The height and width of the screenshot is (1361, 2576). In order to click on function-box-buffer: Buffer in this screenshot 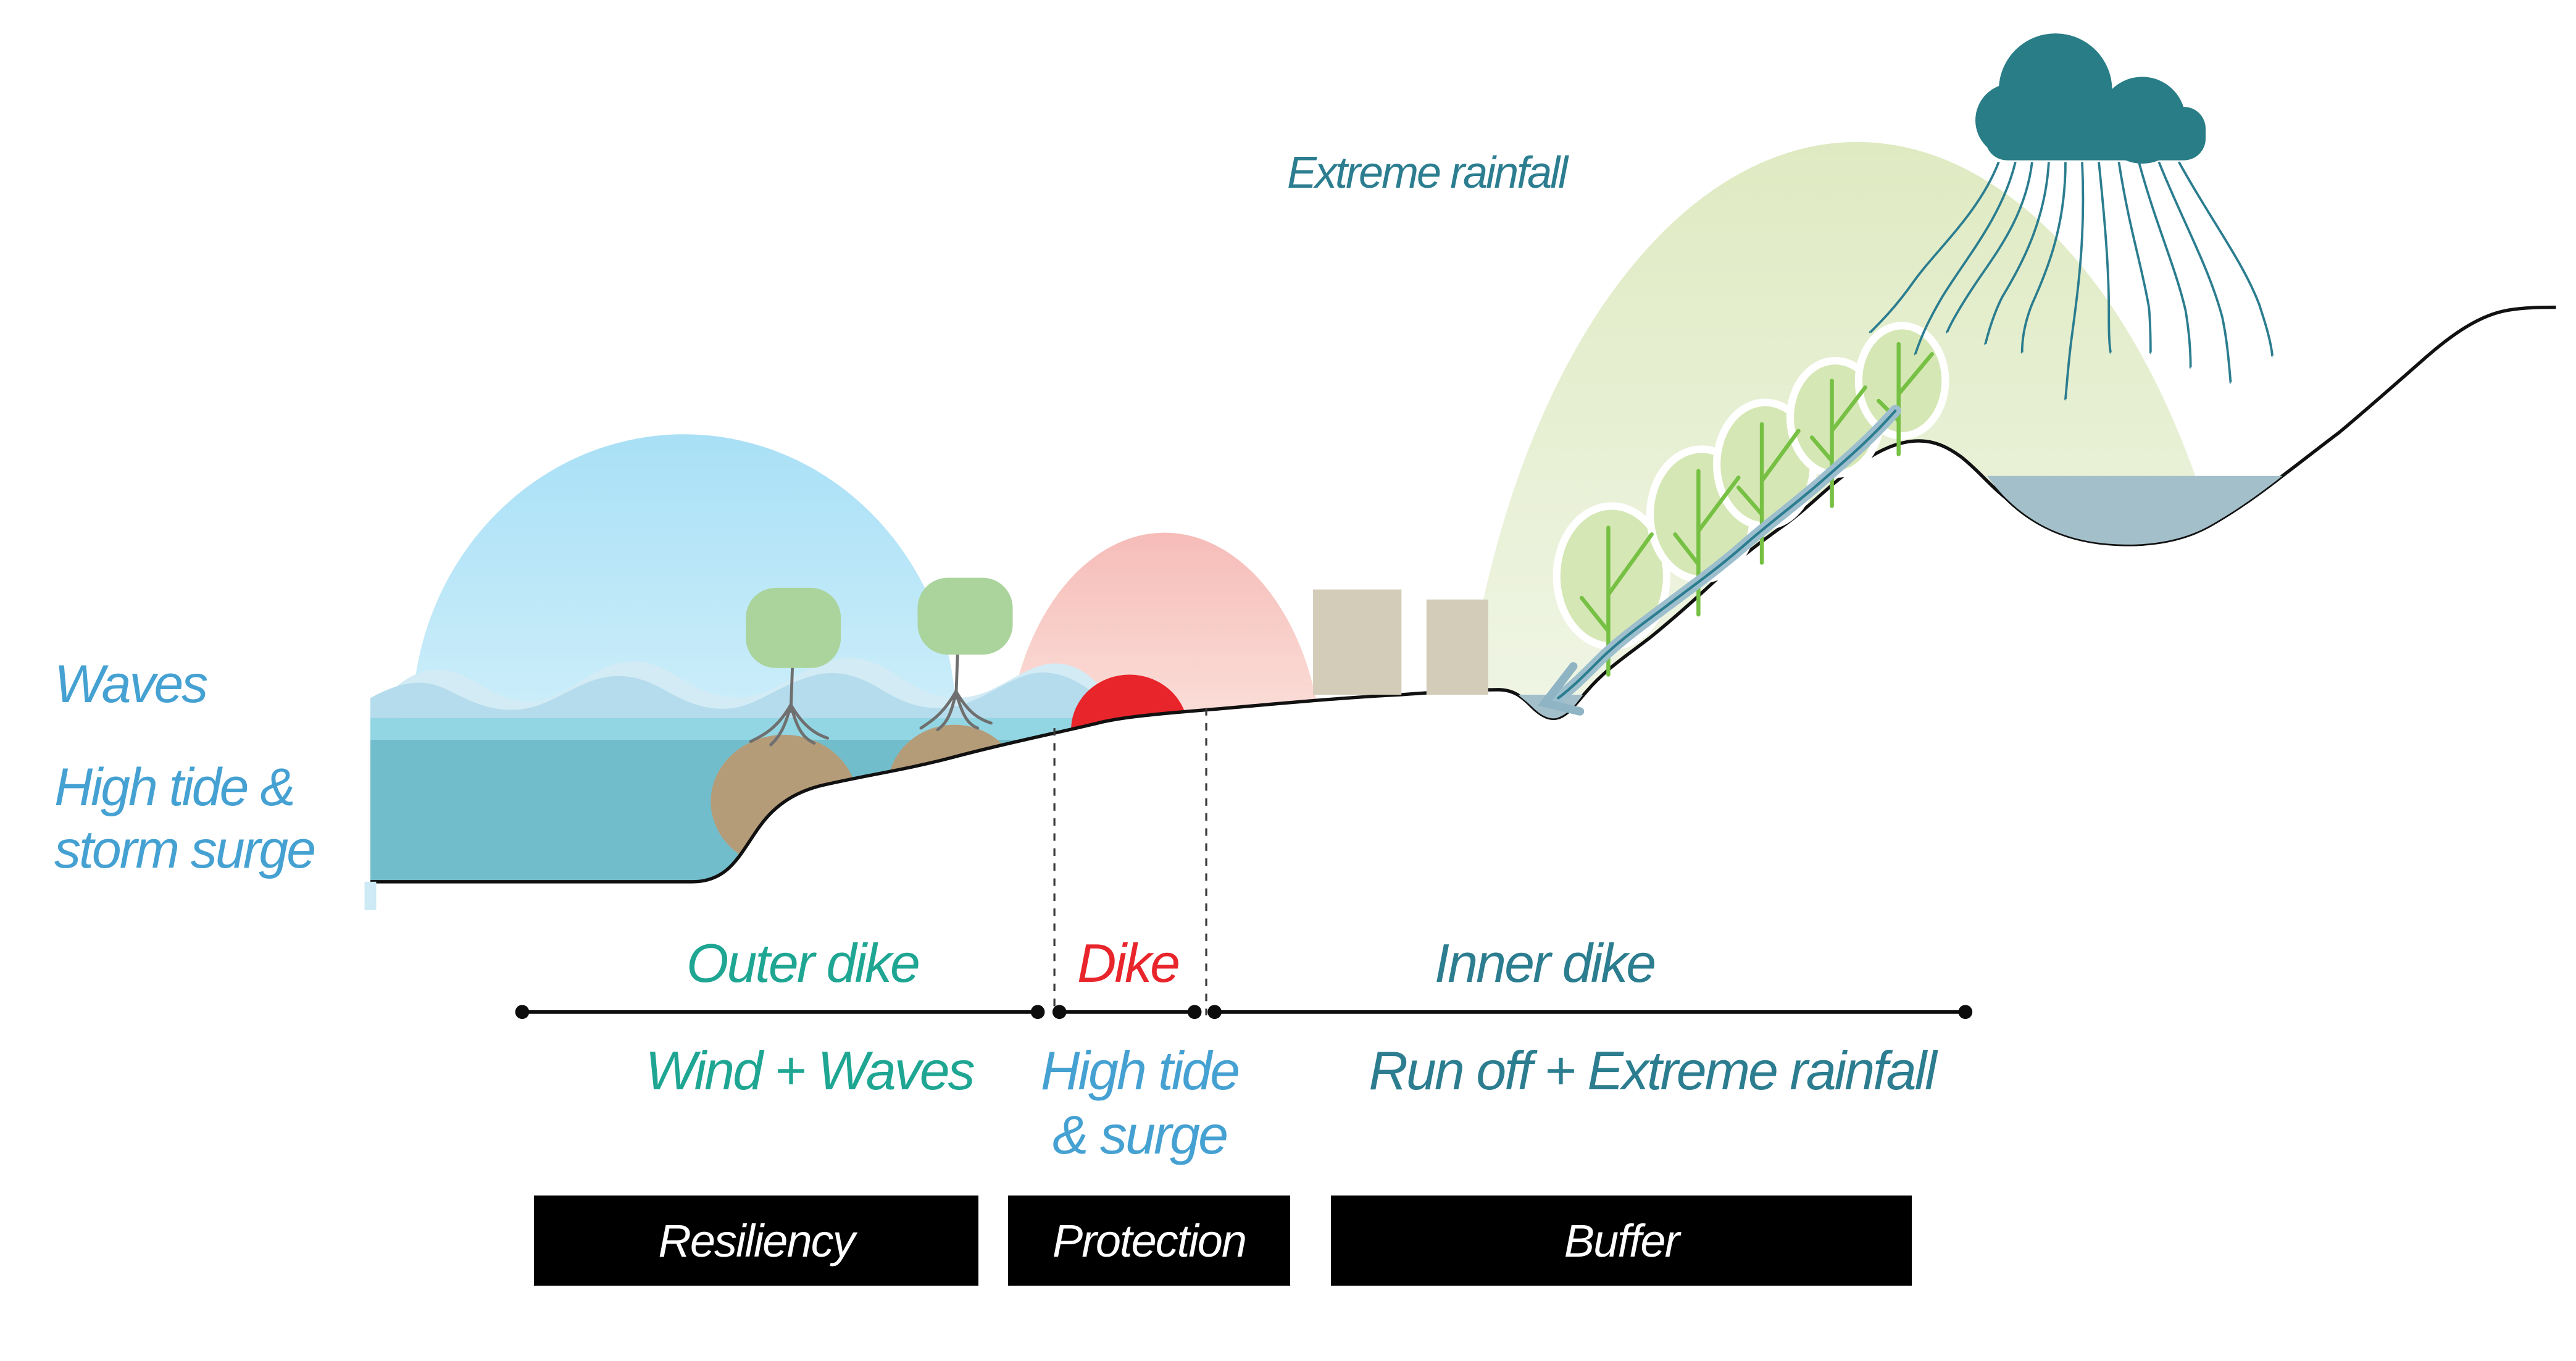, I will do `click(1621, 1241)`.